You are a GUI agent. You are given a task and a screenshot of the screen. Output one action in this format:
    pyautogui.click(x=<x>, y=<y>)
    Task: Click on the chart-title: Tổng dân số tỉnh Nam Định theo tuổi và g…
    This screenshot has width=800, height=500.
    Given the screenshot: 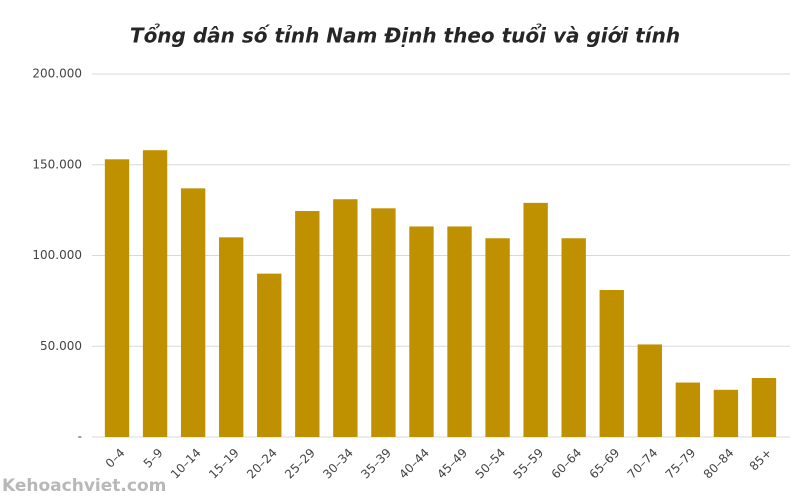 What is the action you would take?
    pyautogui.click(x=405, y=36)
    